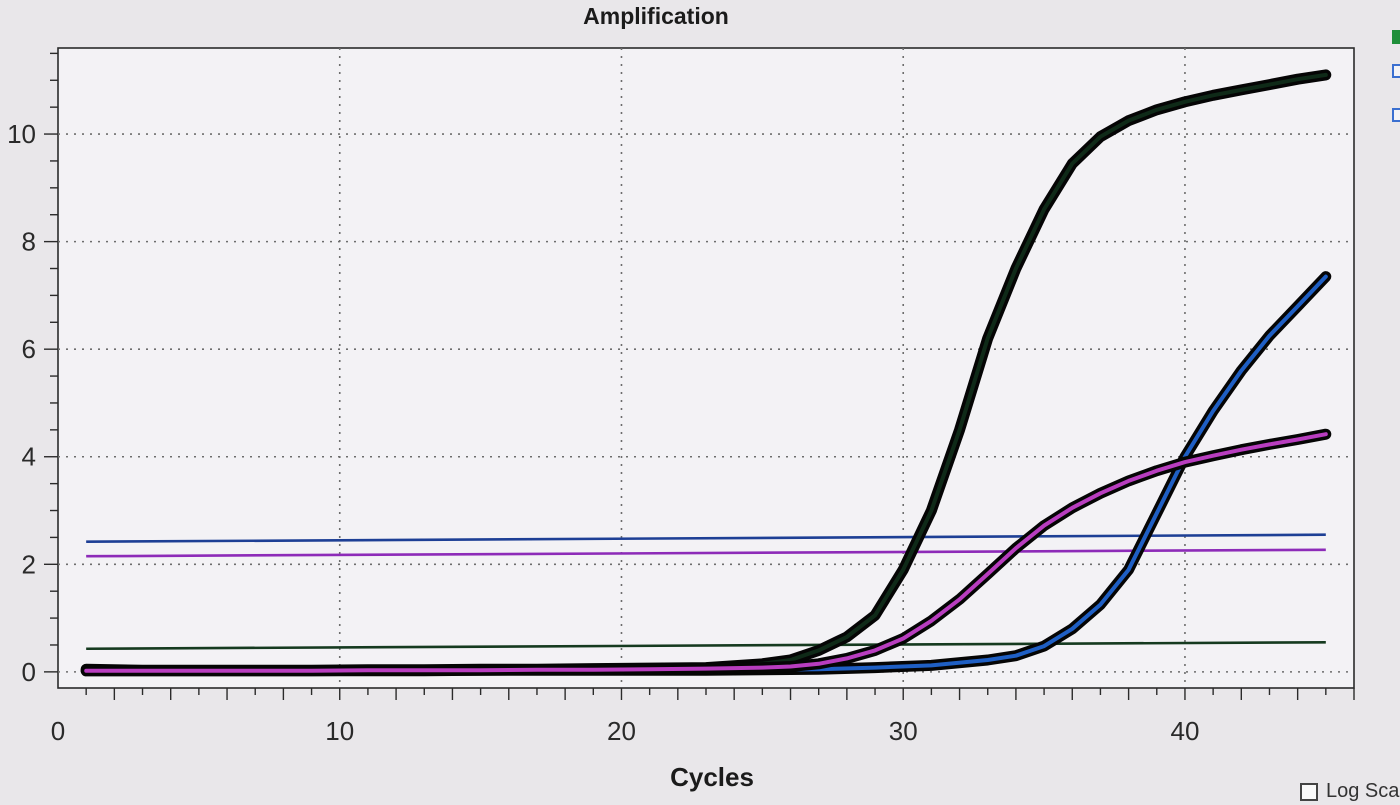  I want to click on log-scale-toggle: Log Sca, so click(1349, 791).